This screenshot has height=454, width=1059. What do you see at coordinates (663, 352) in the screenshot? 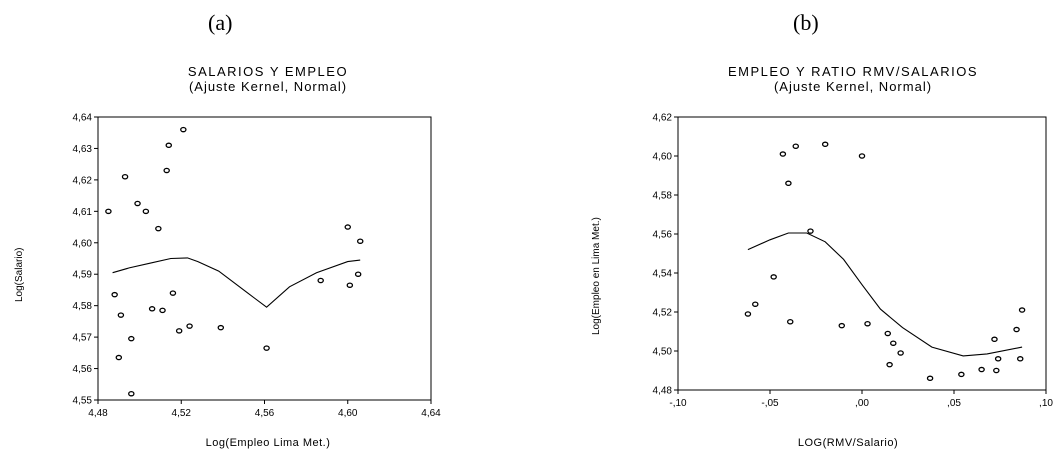
I see `chart-b-y-tick-label: 4,50` at bounding box center [663, 352].